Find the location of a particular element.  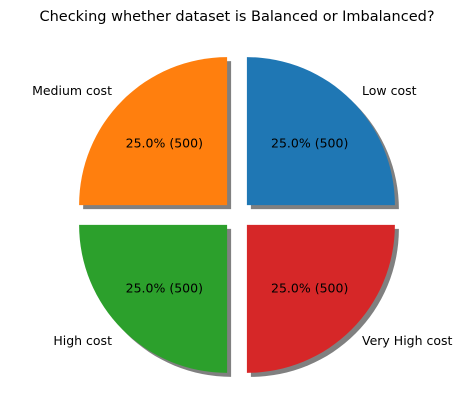

slice-category-label: Medium cost is located at coordinates (72, 90).